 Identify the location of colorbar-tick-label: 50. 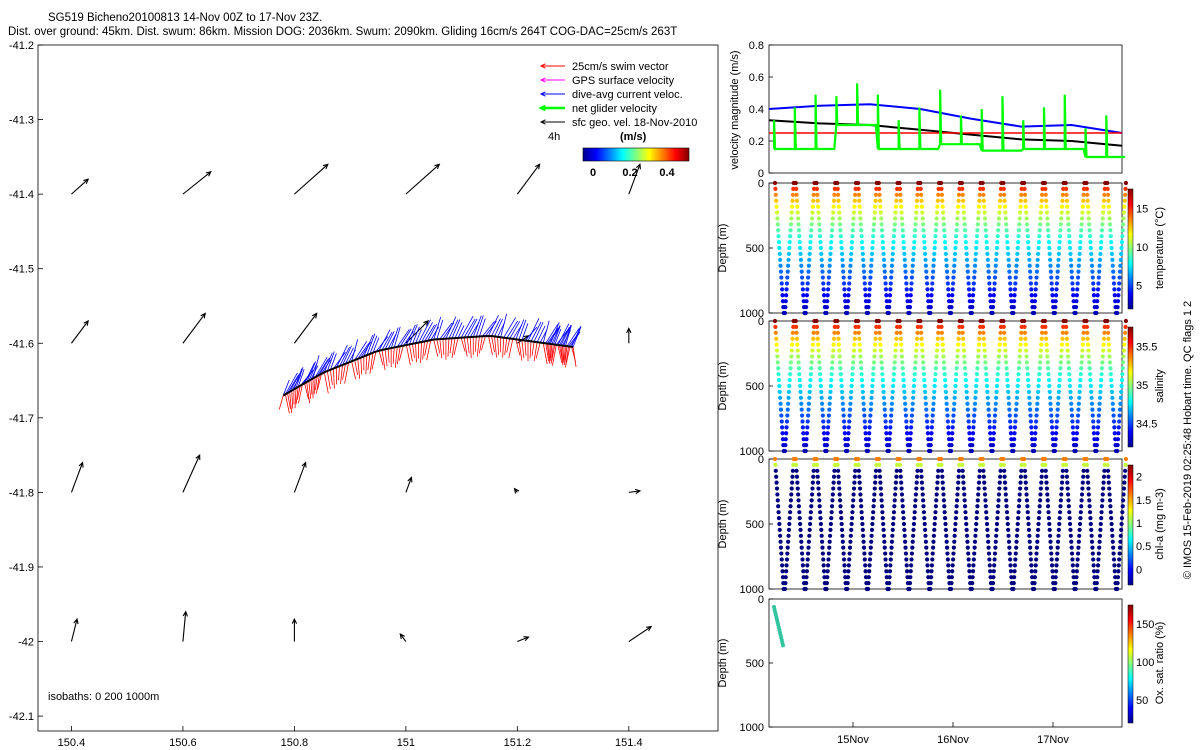
(1142, 701).